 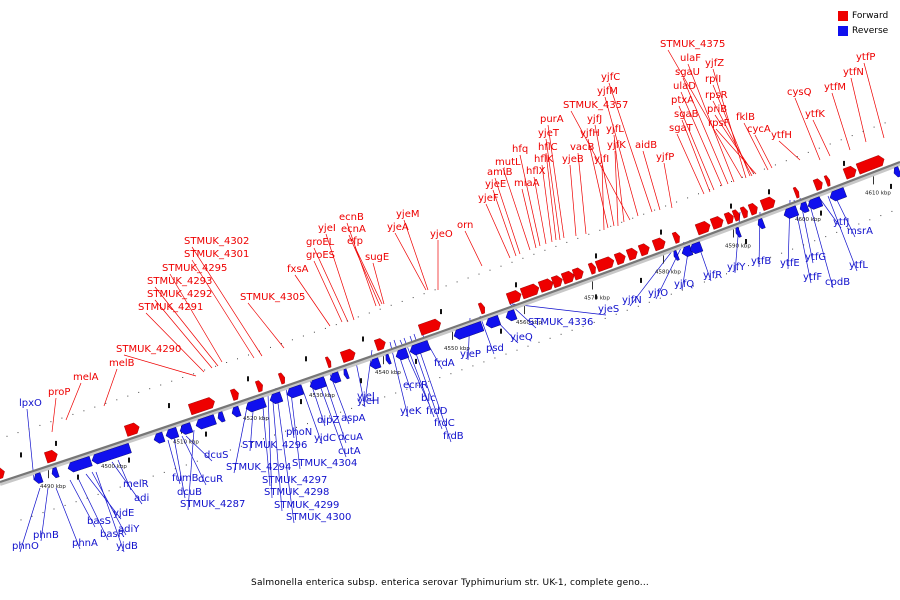 I want to click on reverse-gene-label: yjeH, so click(x=368, y=401).